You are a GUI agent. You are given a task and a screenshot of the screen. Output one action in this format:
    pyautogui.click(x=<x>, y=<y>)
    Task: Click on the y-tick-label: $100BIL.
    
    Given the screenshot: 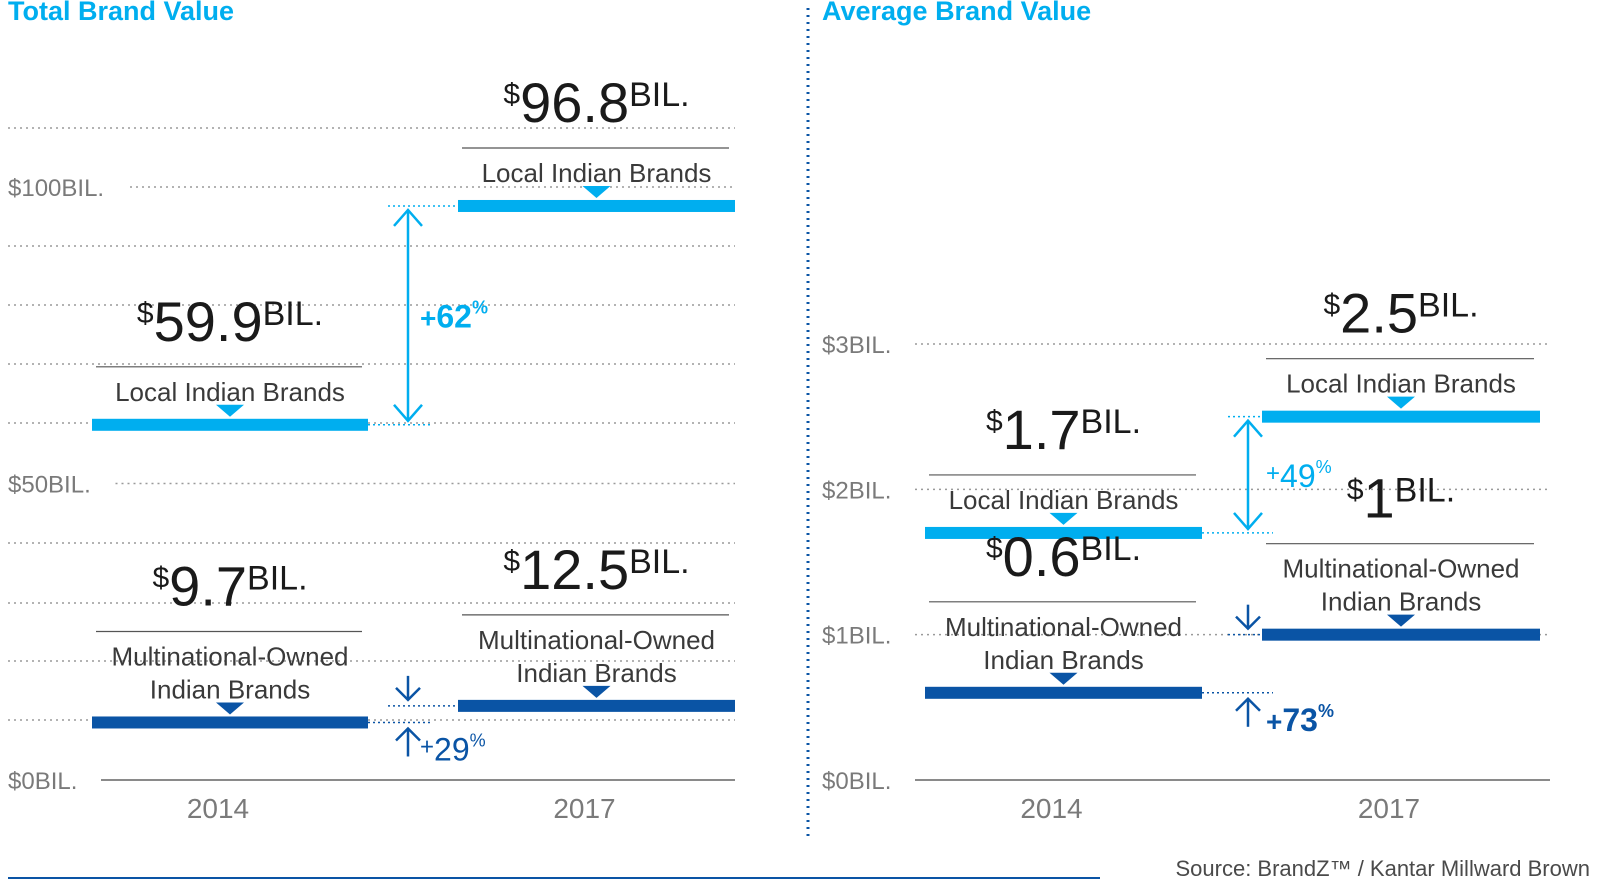 What is the action you would take?
    pyautogui.click(x=56, y=188)
    